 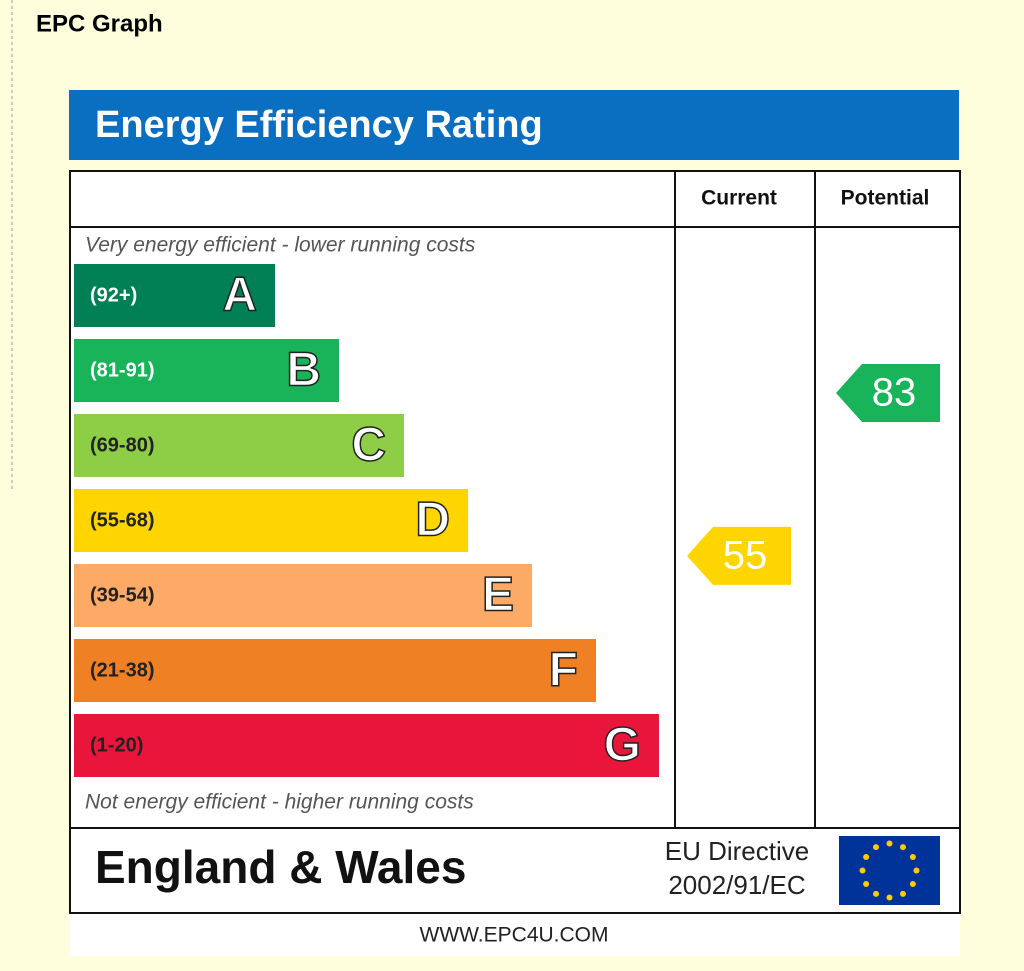 I want to click on band-letter: C, so click(x=368, y=445).